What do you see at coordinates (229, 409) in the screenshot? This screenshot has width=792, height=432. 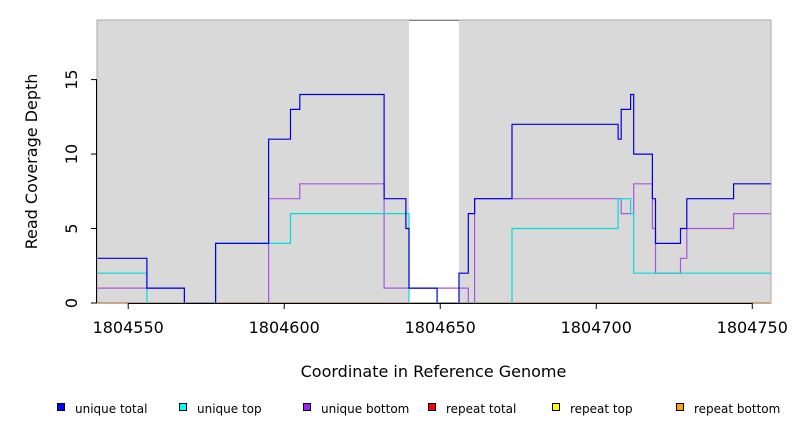 I see `legend-label-unique-top: unique top` at bounding box center [229, 409].